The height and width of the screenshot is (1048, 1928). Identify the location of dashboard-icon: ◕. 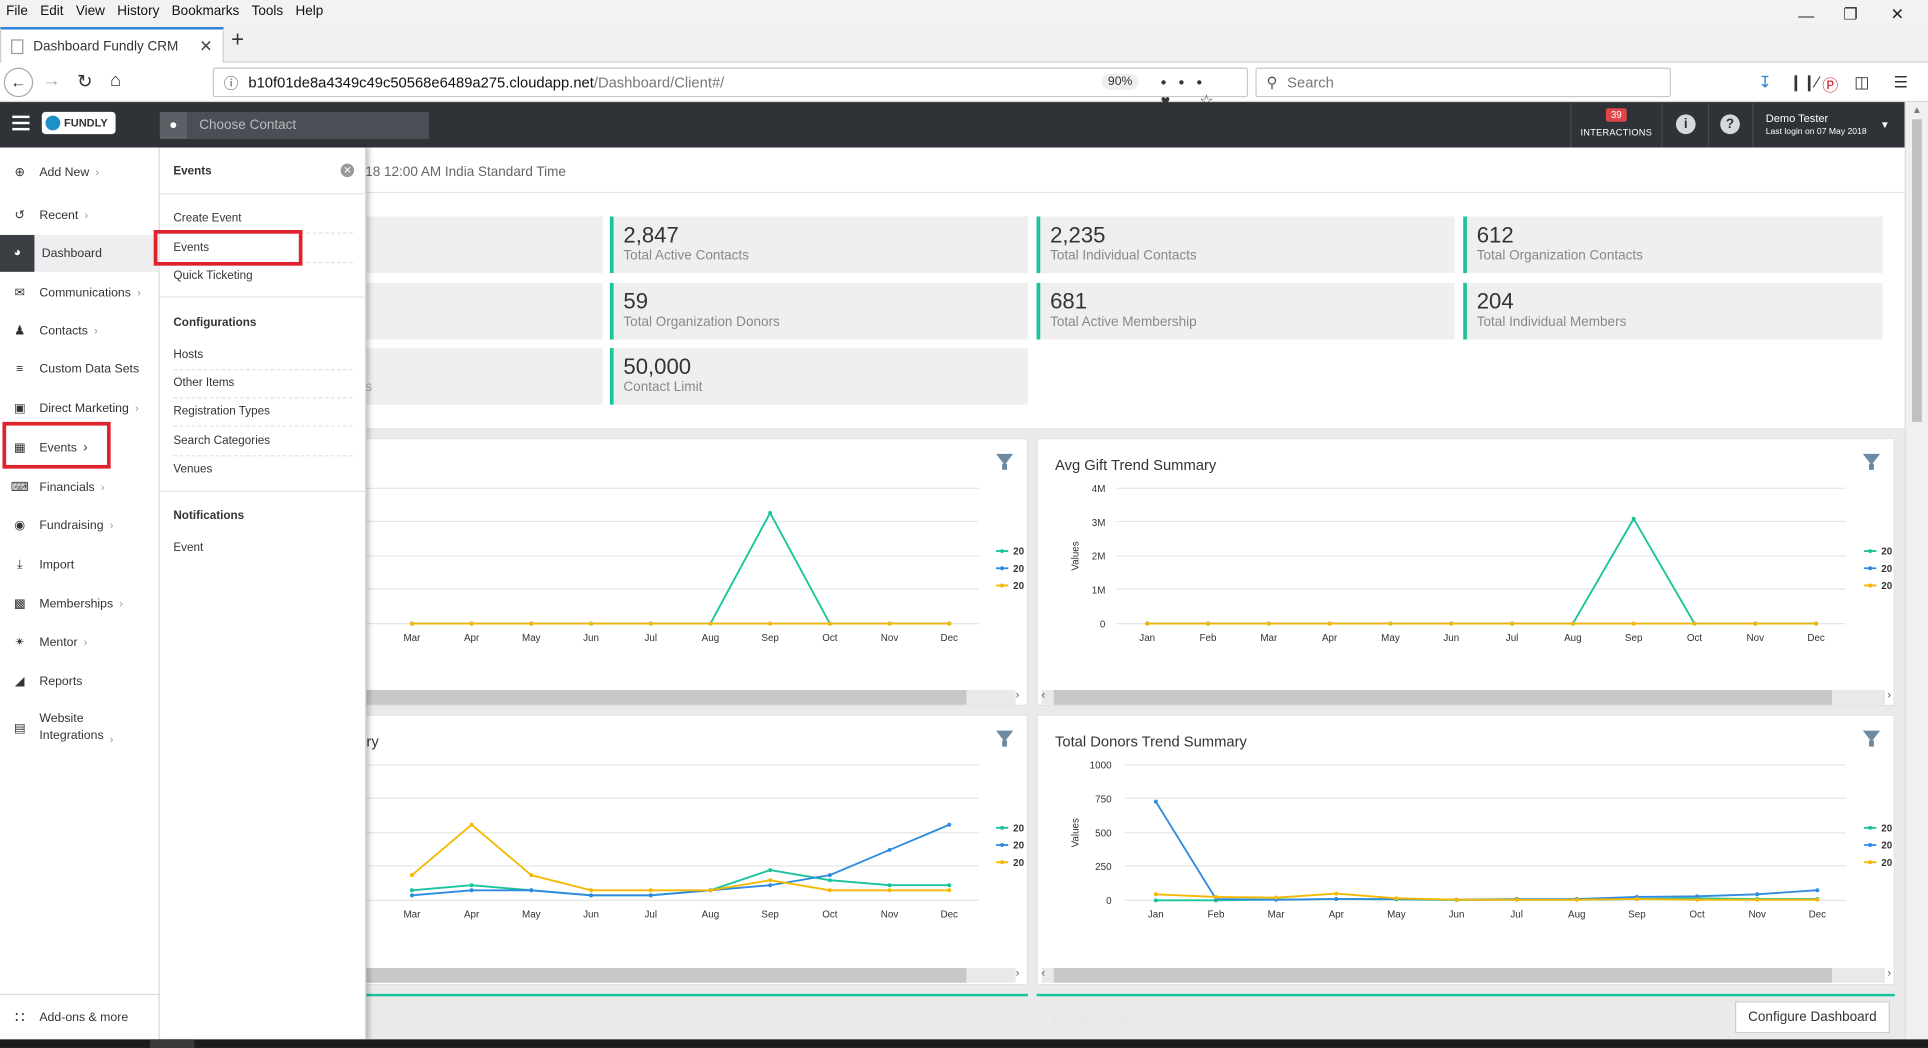
(17, 253).